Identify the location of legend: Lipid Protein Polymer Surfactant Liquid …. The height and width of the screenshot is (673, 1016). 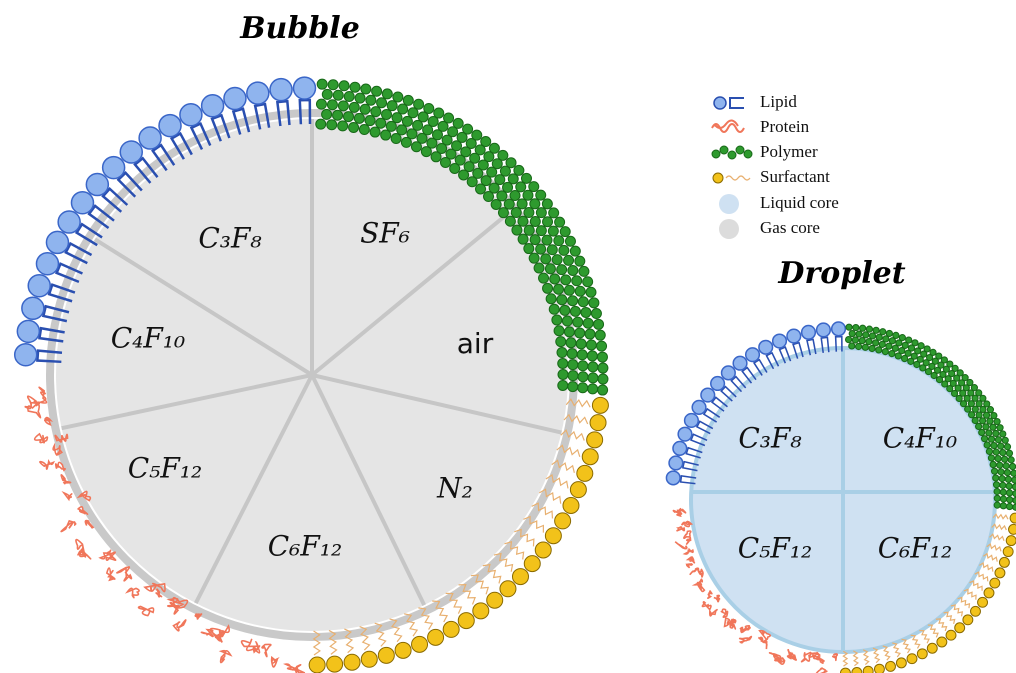
(775, 165).